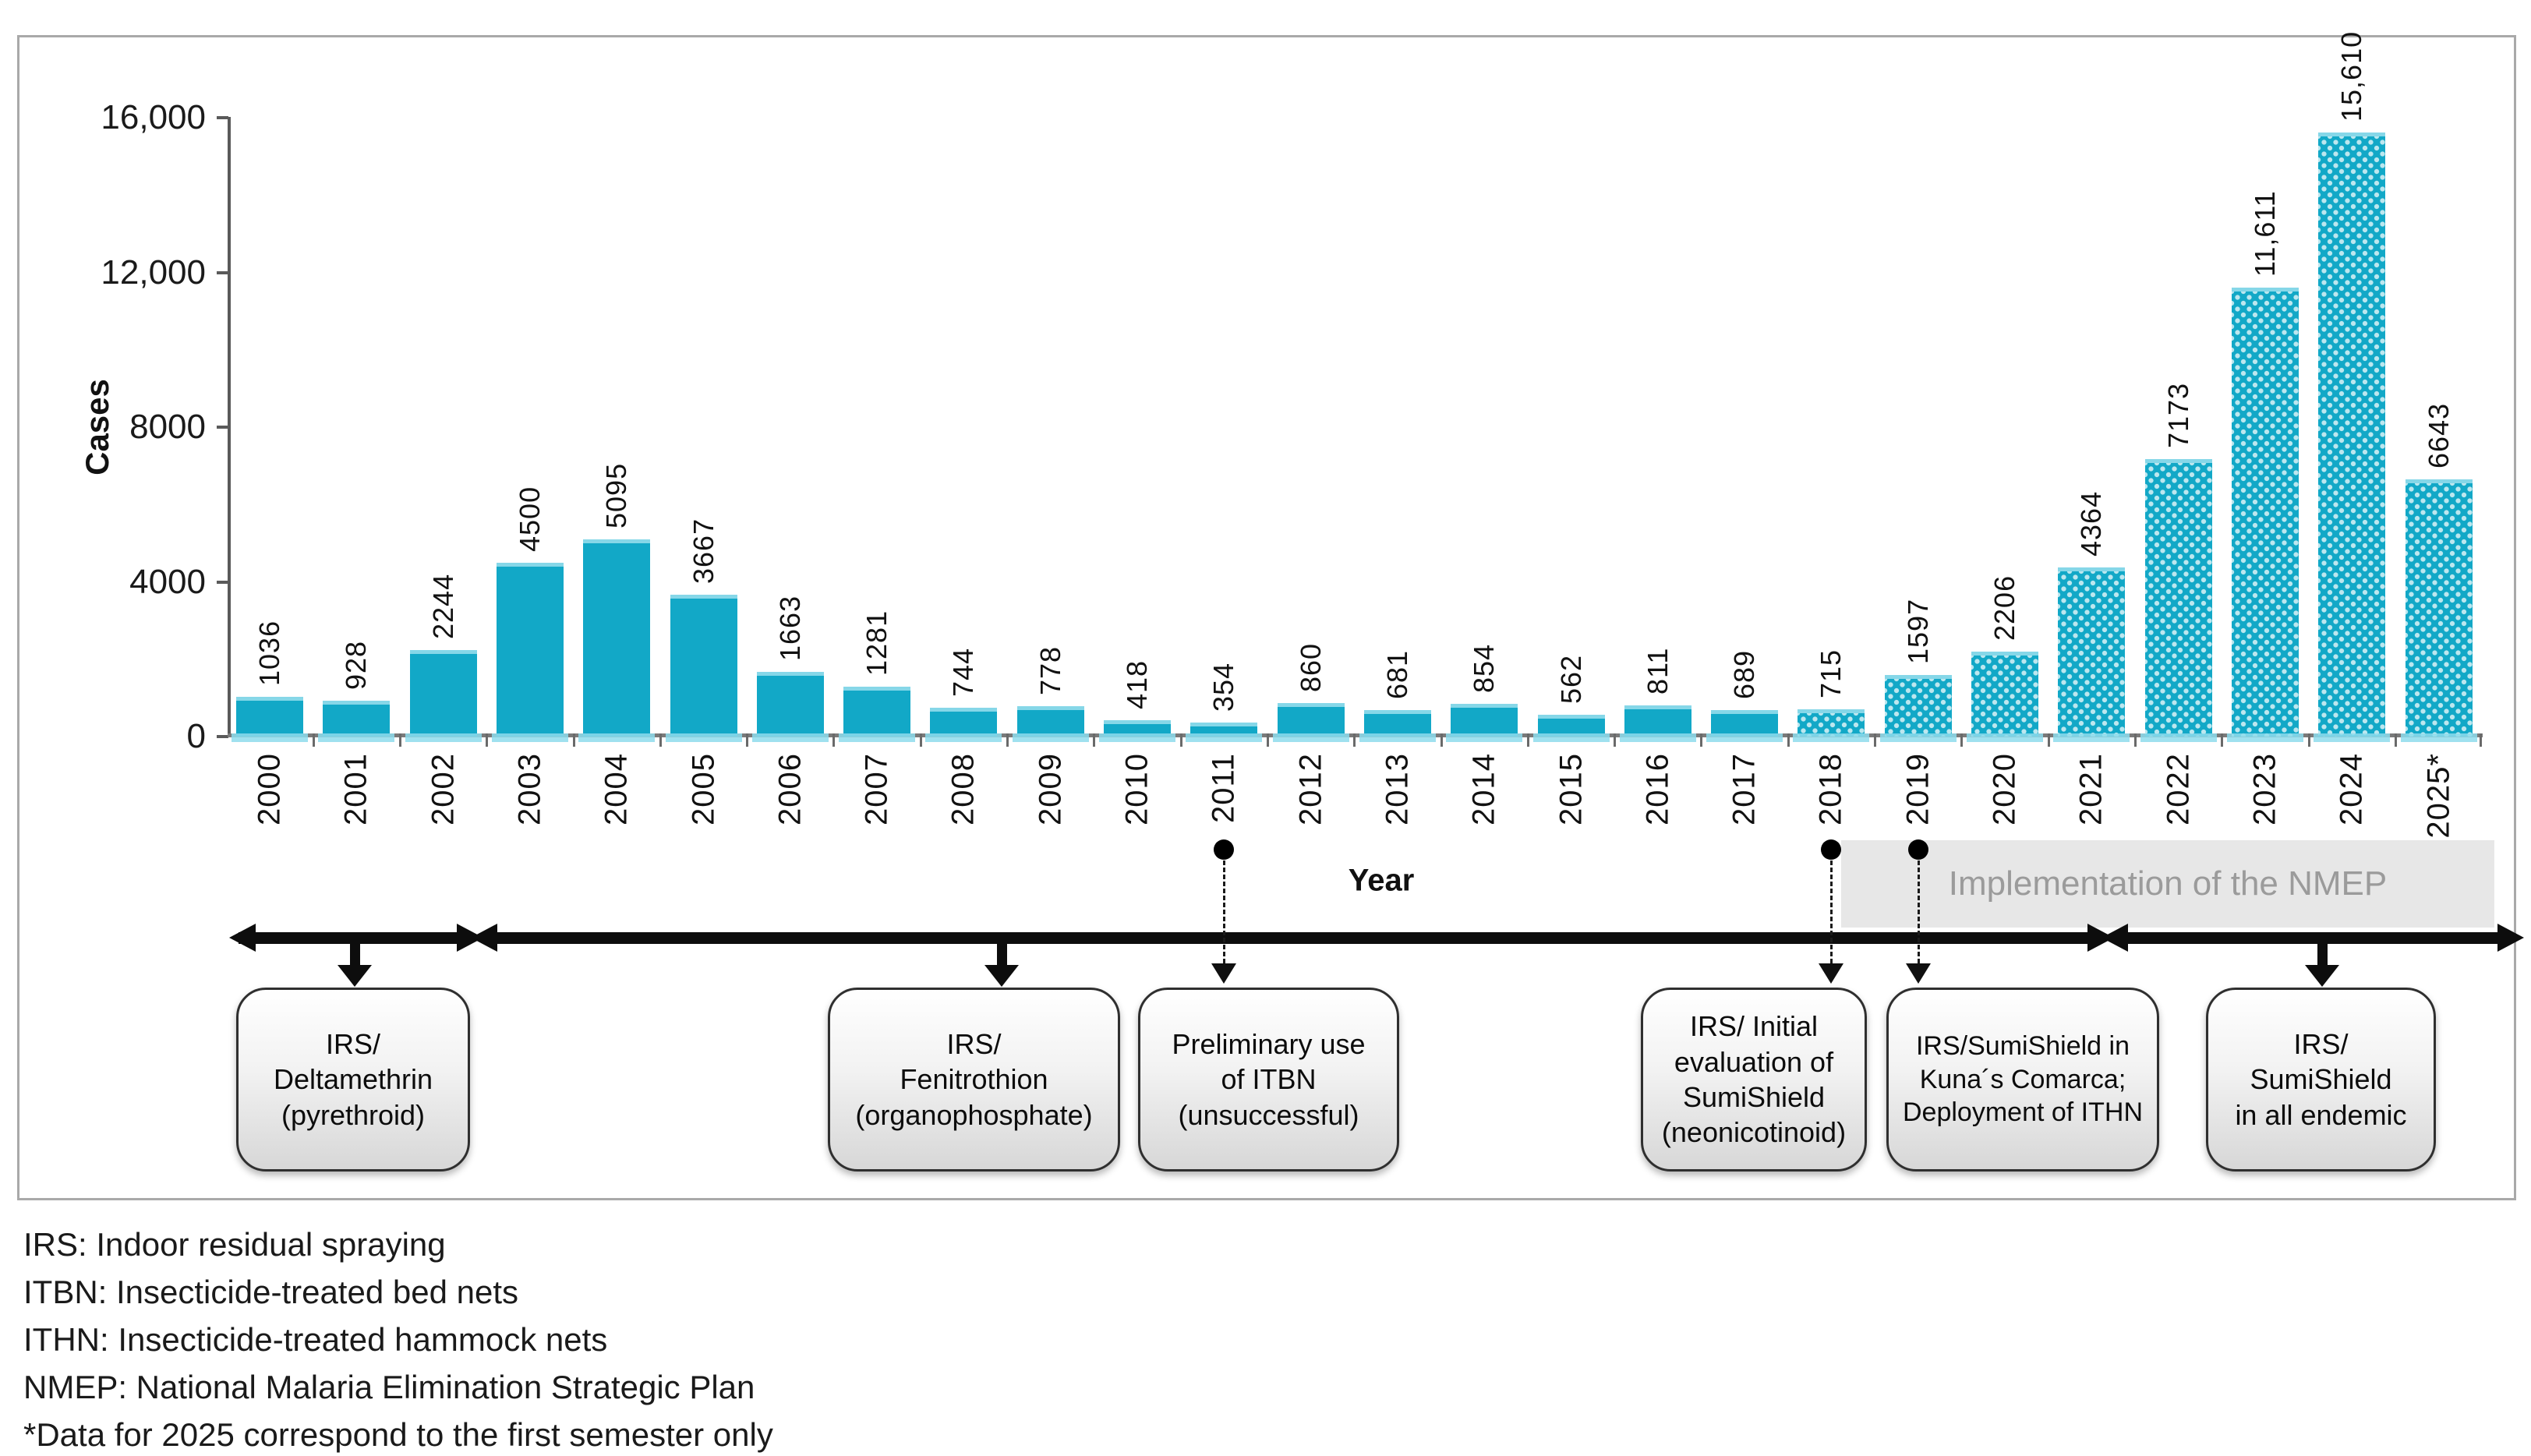 This screenshot has width=2531, height=1456. What do you see at coordinates (617, 496) in the screenshot?
I see `bar-value-label: 5095` at bounding box center [617, 496].